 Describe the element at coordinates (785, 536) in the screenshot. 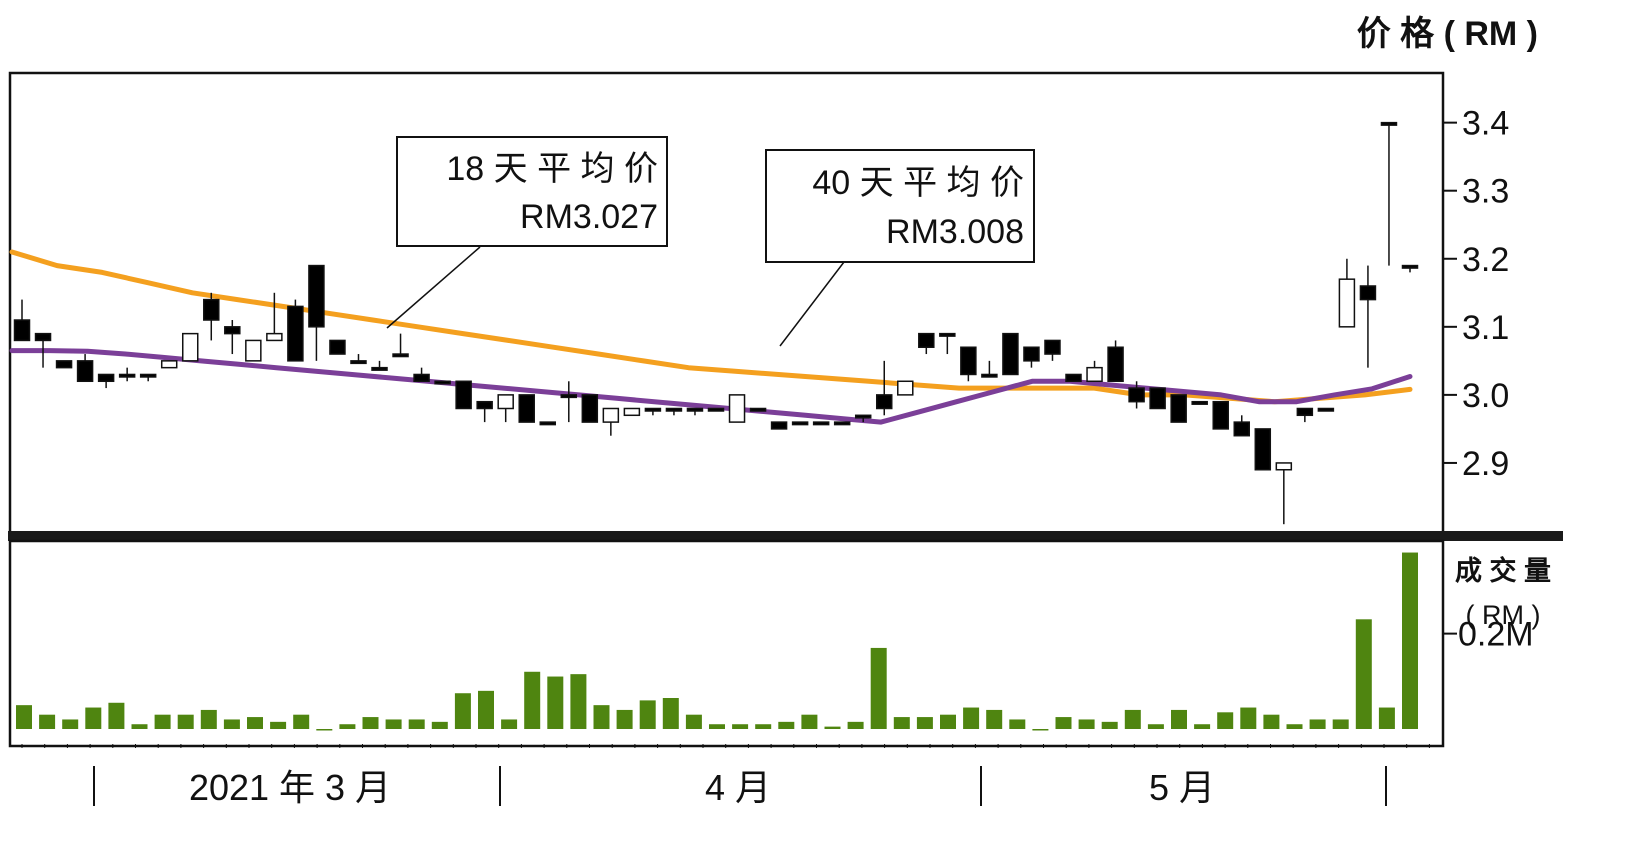

I see `panel-separator` at that location.